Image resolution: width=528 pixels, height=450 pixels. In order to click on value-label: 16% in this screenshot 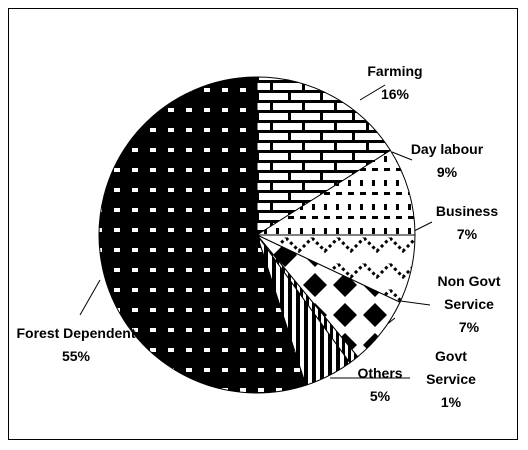, I will do `click(395, 94)`.